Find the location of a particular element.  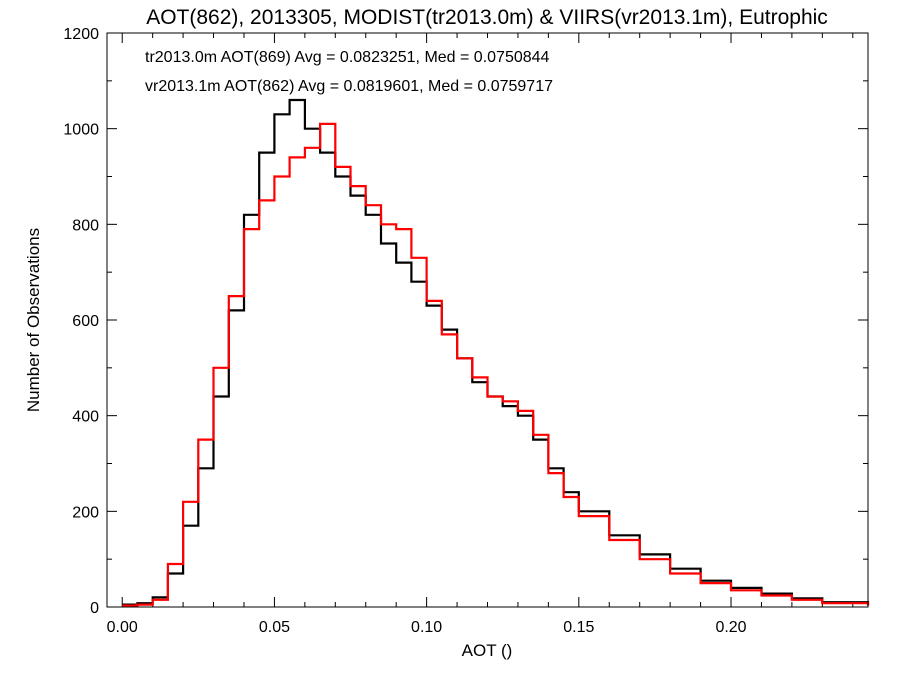

y-axis-label: Number of Observations is located at coordinates (33, 320).